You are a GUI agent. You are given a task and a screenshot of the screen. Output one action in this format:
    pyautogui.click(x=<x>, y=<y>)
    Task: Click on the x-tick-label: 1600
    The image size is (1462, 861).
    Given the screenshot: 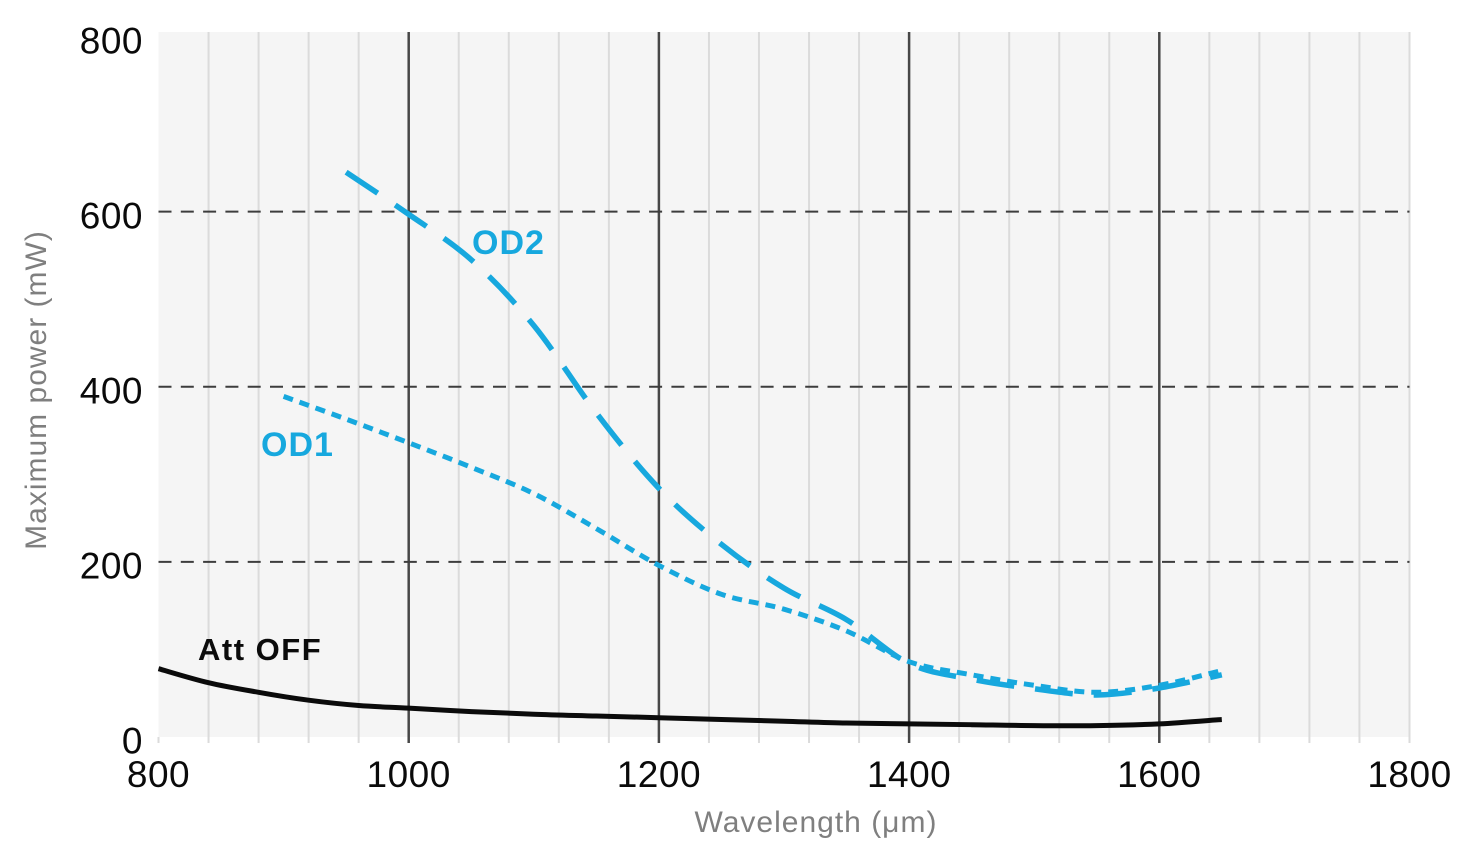 What is the action you would take?
    pyautogui.click(x=1159, y=774)
    